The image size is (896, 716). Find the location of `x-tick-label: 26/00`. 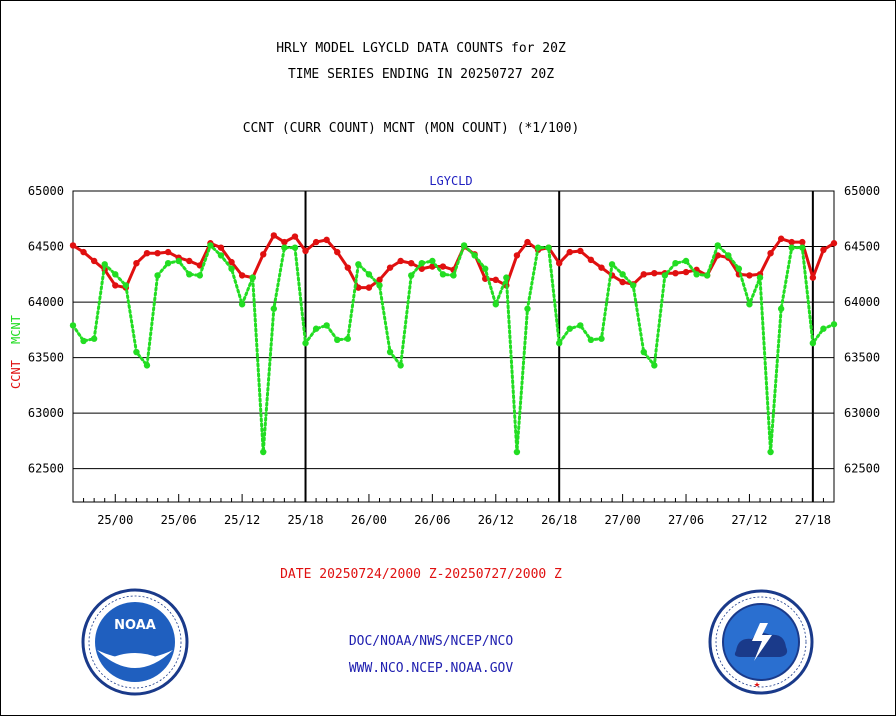

x-tick-label: 26/00 is located at coordinates (369, 520).